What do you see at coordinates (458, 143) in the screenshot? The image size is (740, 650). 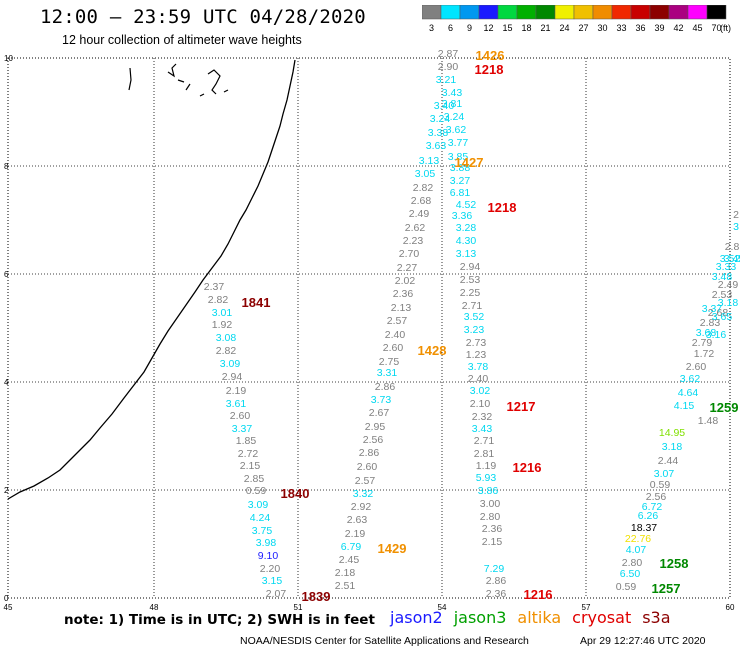 I see `wave-value: 3.77` at bounding box center [458, 143].